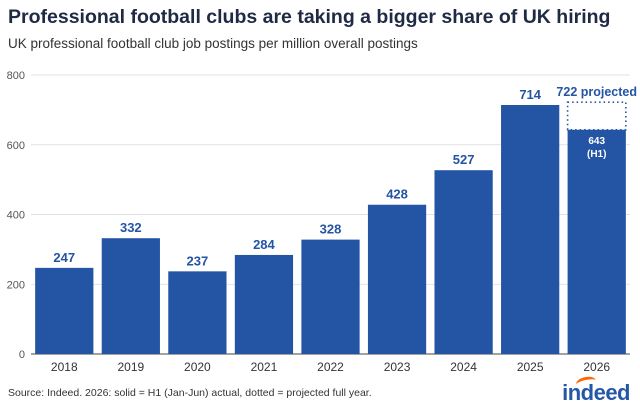 Image resolution: width=640 pixels, height=412 pixels. What do you see at coordinates (22, 355) in the screenshot?
I see `y-tick-label: 0` at bounding box center [22, 355].